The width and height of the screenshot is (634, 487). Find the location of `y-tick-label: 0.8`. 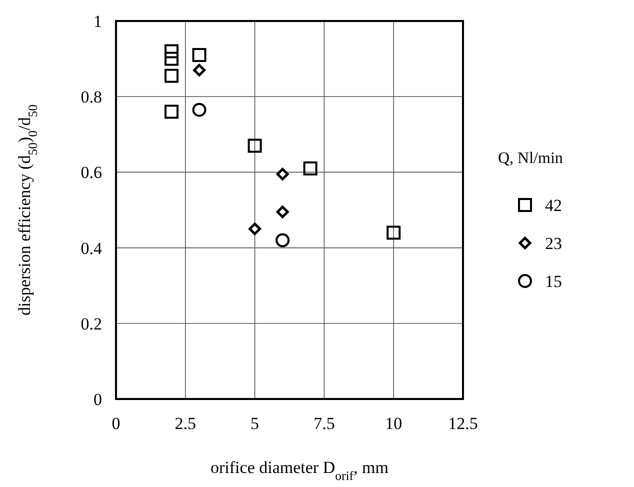

y-tick-label: 0.8 is located at coordinates (91, 97).